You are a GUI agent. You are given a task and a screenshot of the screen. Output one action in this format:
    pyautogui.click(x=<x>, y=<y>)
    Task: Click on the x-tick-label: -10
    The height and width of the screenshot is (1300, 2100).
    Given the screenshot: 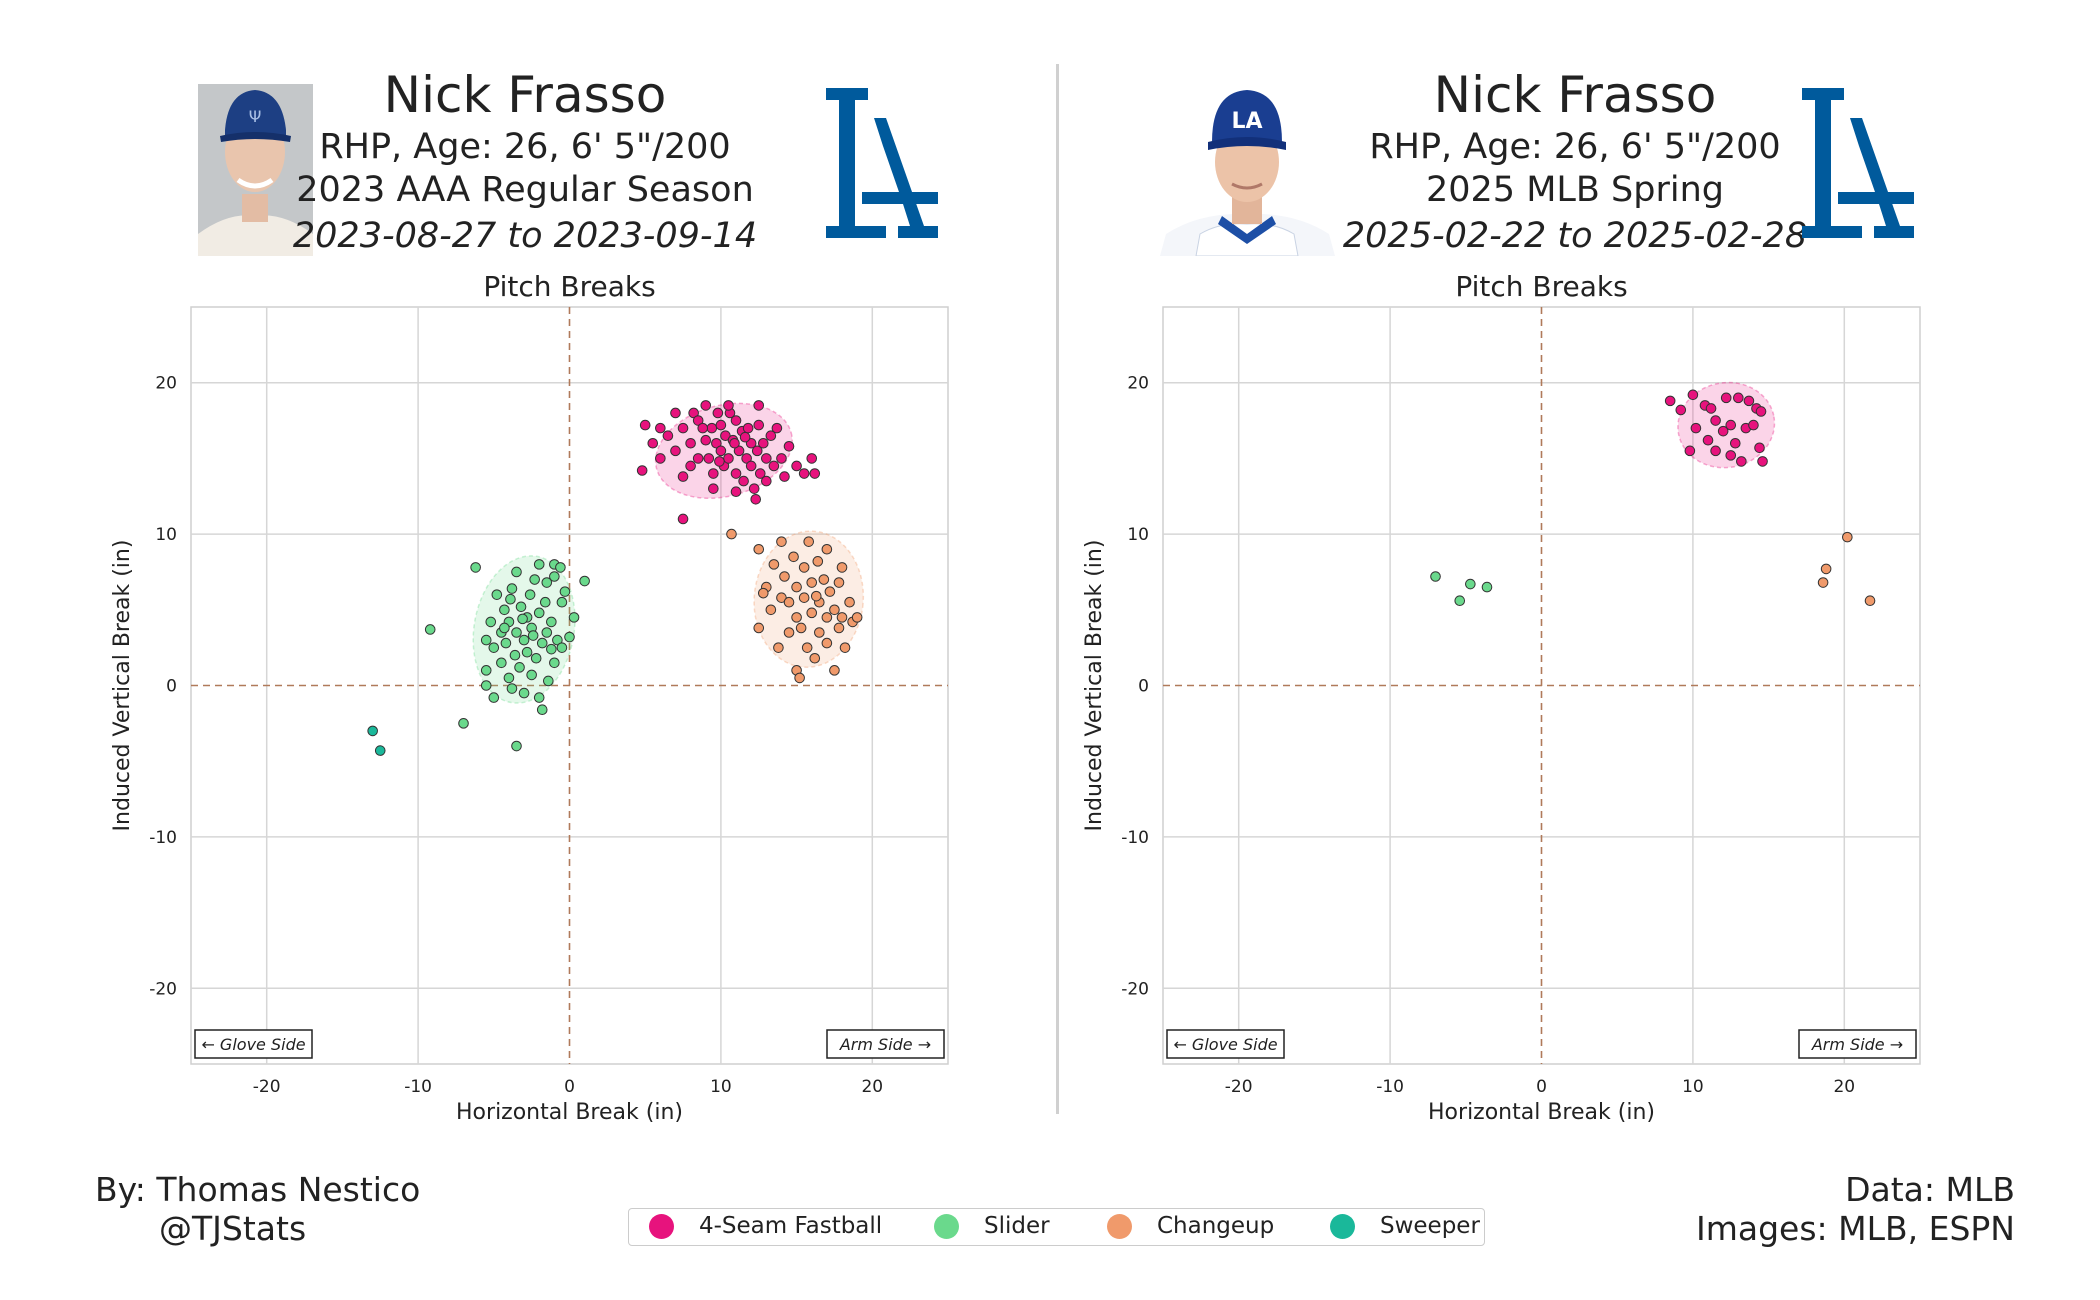 What is the action you would take?
    pyautogui.click(x=1390, y=1087)
    